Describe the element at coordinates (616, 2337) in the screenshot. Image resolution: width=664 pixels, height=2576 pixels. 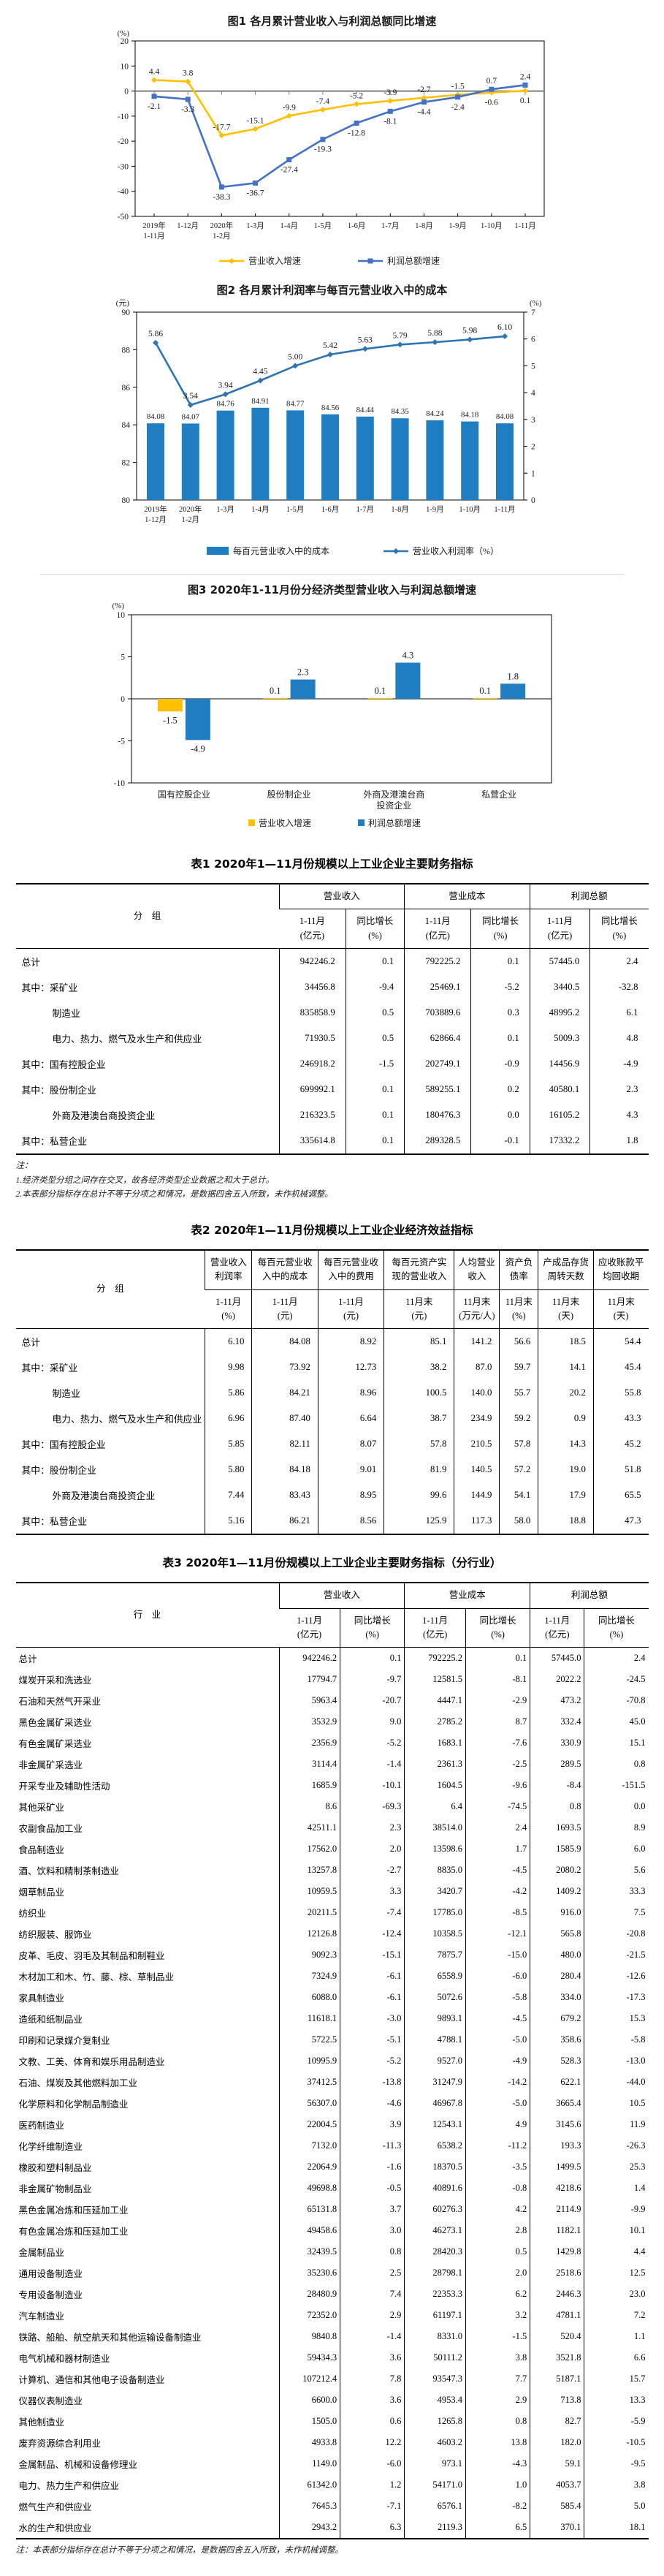
I see `value-cell: 1.1` at that location.